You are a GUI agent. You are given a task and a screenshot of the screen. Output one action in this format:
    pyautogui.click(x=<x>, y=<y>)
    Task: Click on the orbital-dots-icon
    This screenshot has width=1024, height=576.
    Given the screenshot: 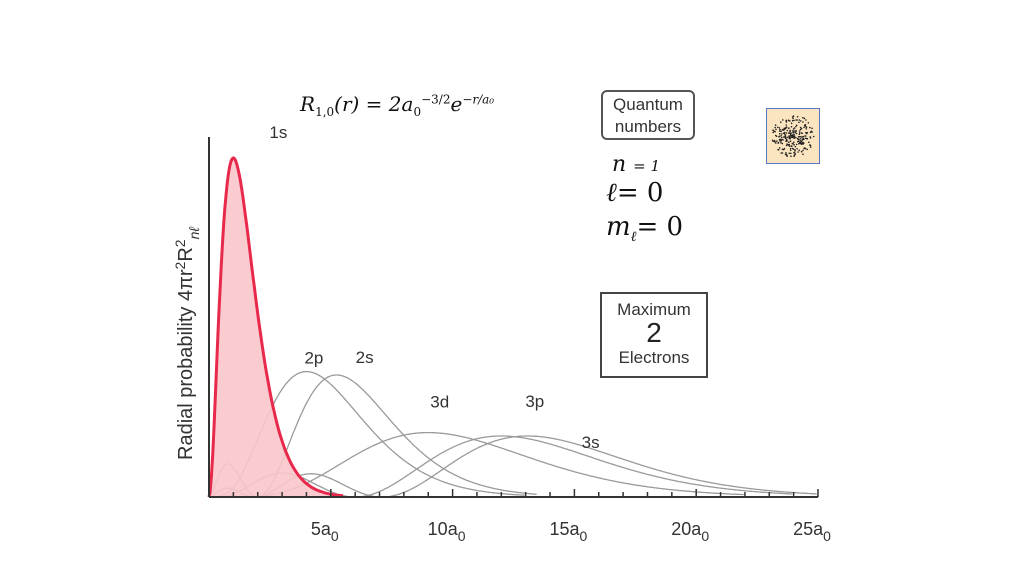 What is the action you would take?
    pyautogui.click(x=793, y=136)
    